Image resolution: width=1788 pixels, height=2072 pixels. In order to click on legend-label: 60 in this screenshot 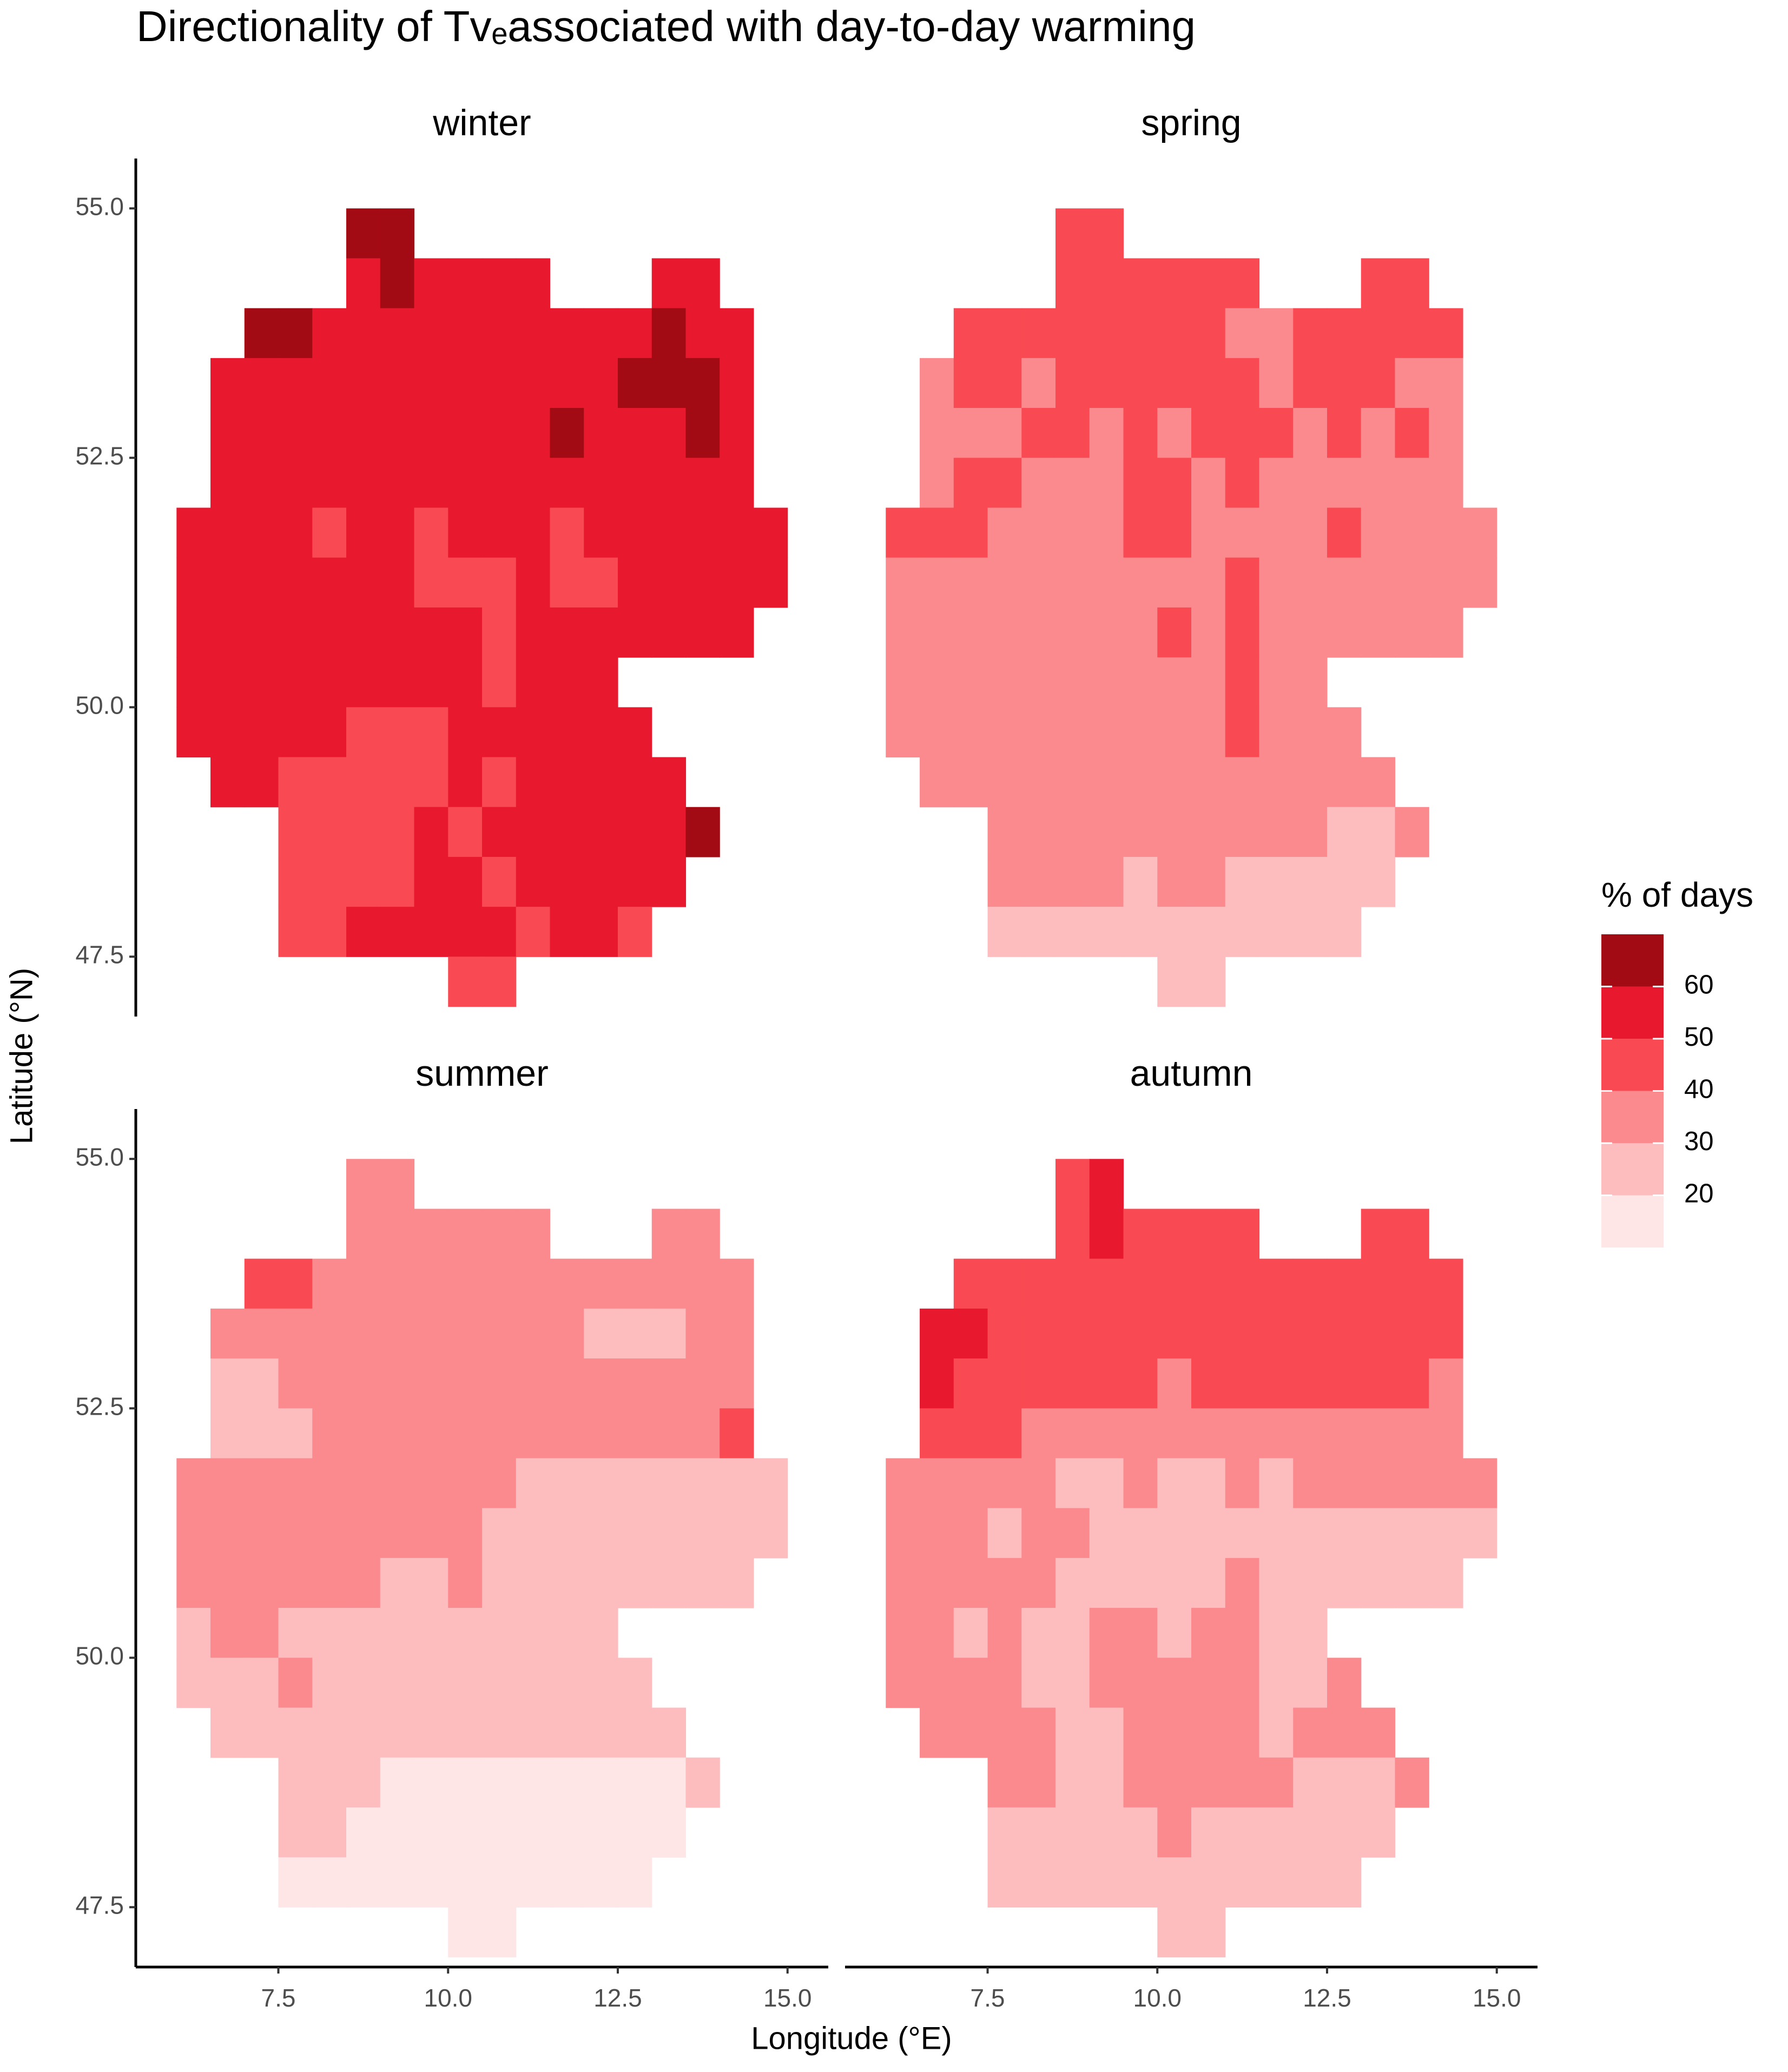, I will do `click(1699, 984)`.